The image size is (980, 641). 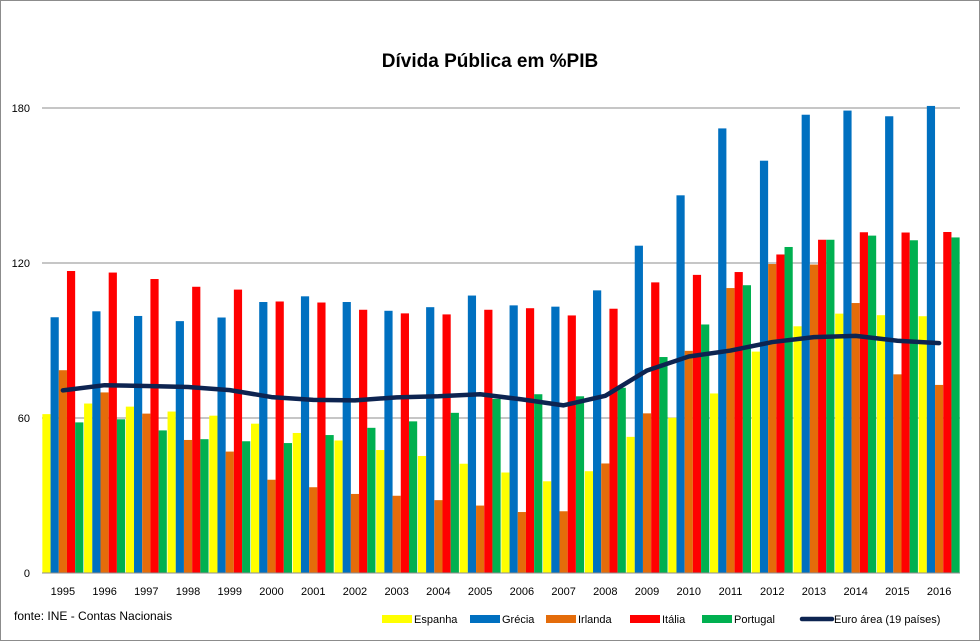 What do you see at coordinates (780, 414) in the screenshot?
I see `bar-itália-2012` at bounding box center [780, 414].